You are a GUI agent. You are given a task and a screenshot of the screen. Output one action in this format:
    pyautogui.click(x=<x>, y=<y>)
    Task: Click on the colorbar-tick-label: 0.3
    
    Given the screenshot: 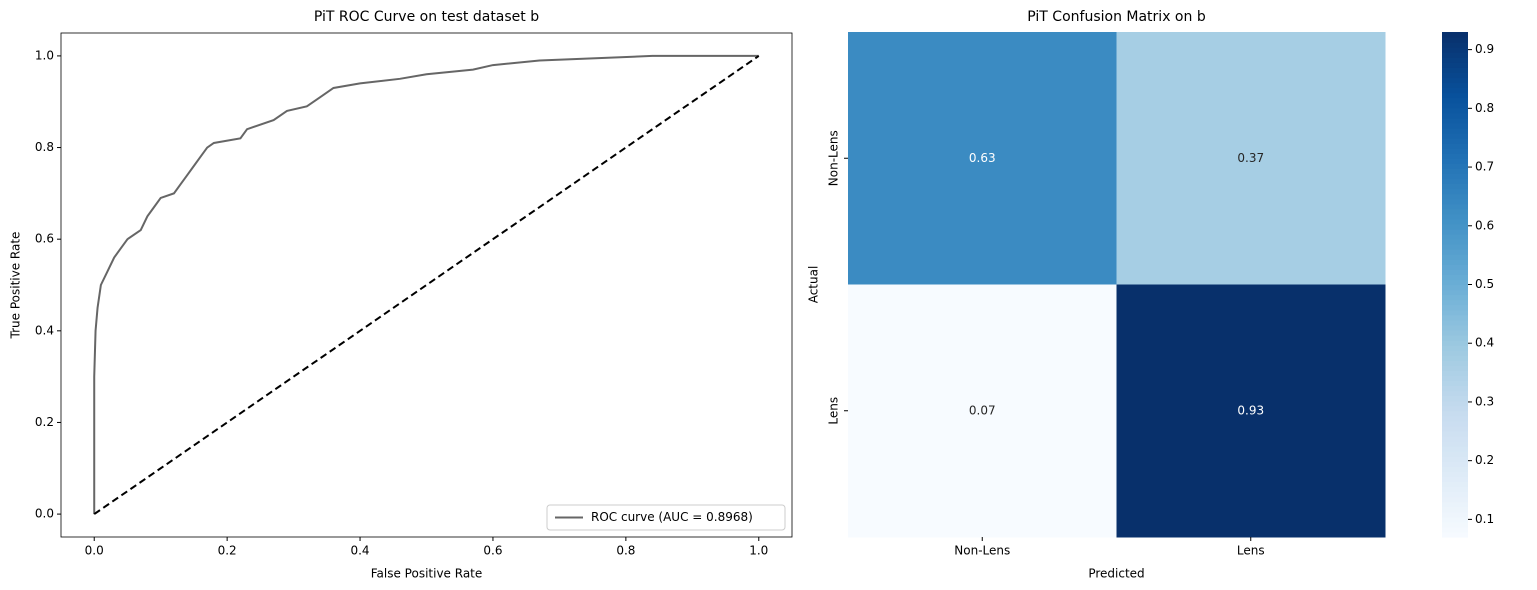 What is the action you would take?
    pyautogui.click(x=1484, y=401)
    